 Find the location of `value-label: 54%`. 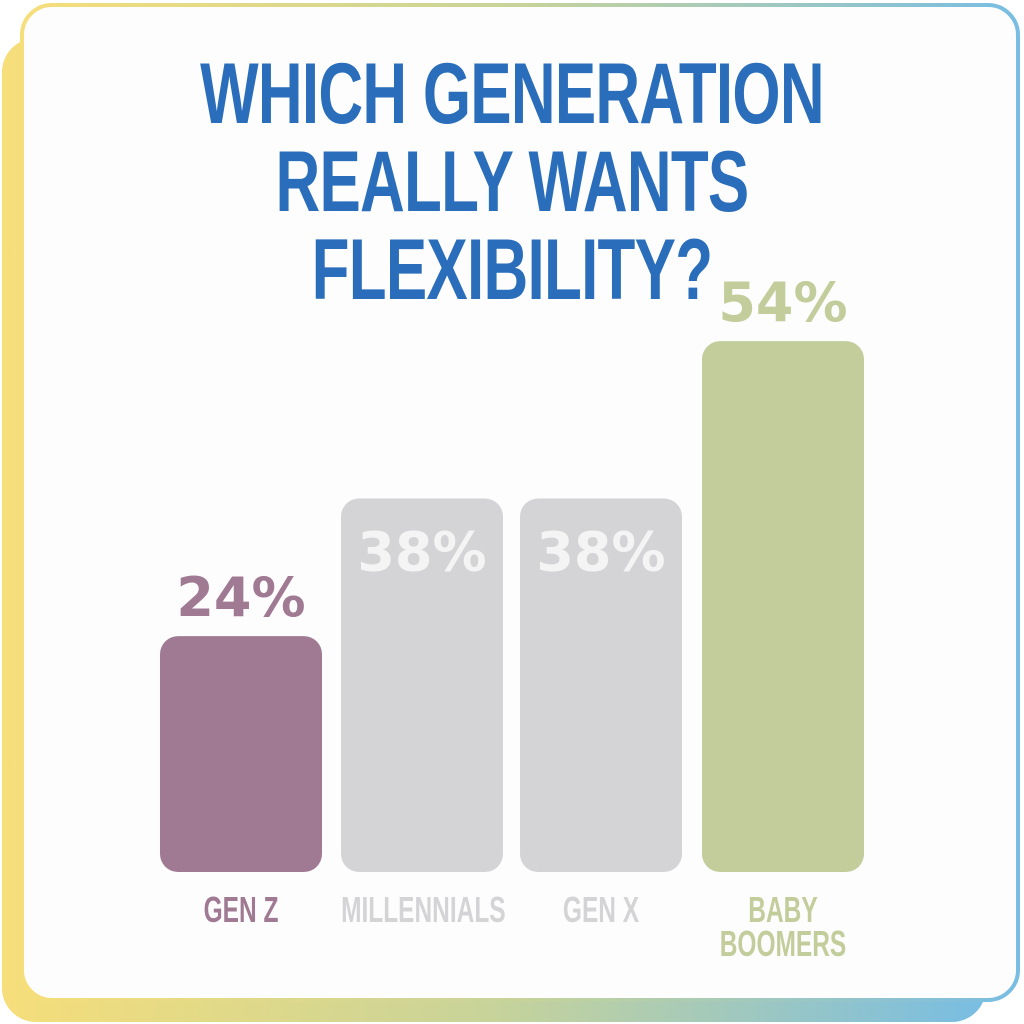

value-label: 54% is located at coordinates (782, 302).